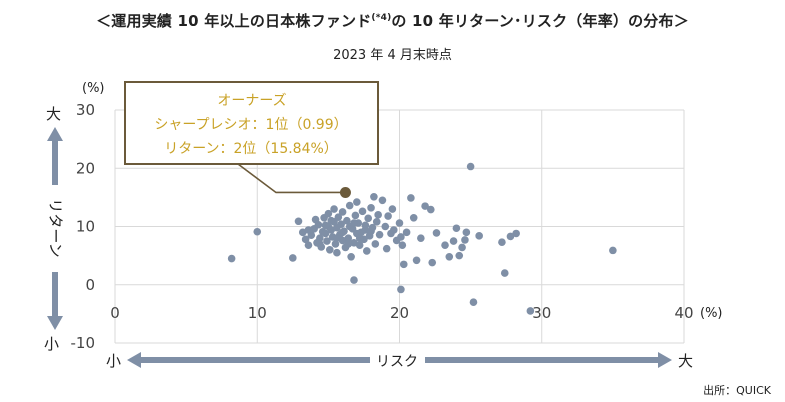 This screenshot has height=402, width=785. What do you see at coordinates (399, 313) in the screenshot?
I see `x-tick-label: 20` at bounding box center [399, 313].